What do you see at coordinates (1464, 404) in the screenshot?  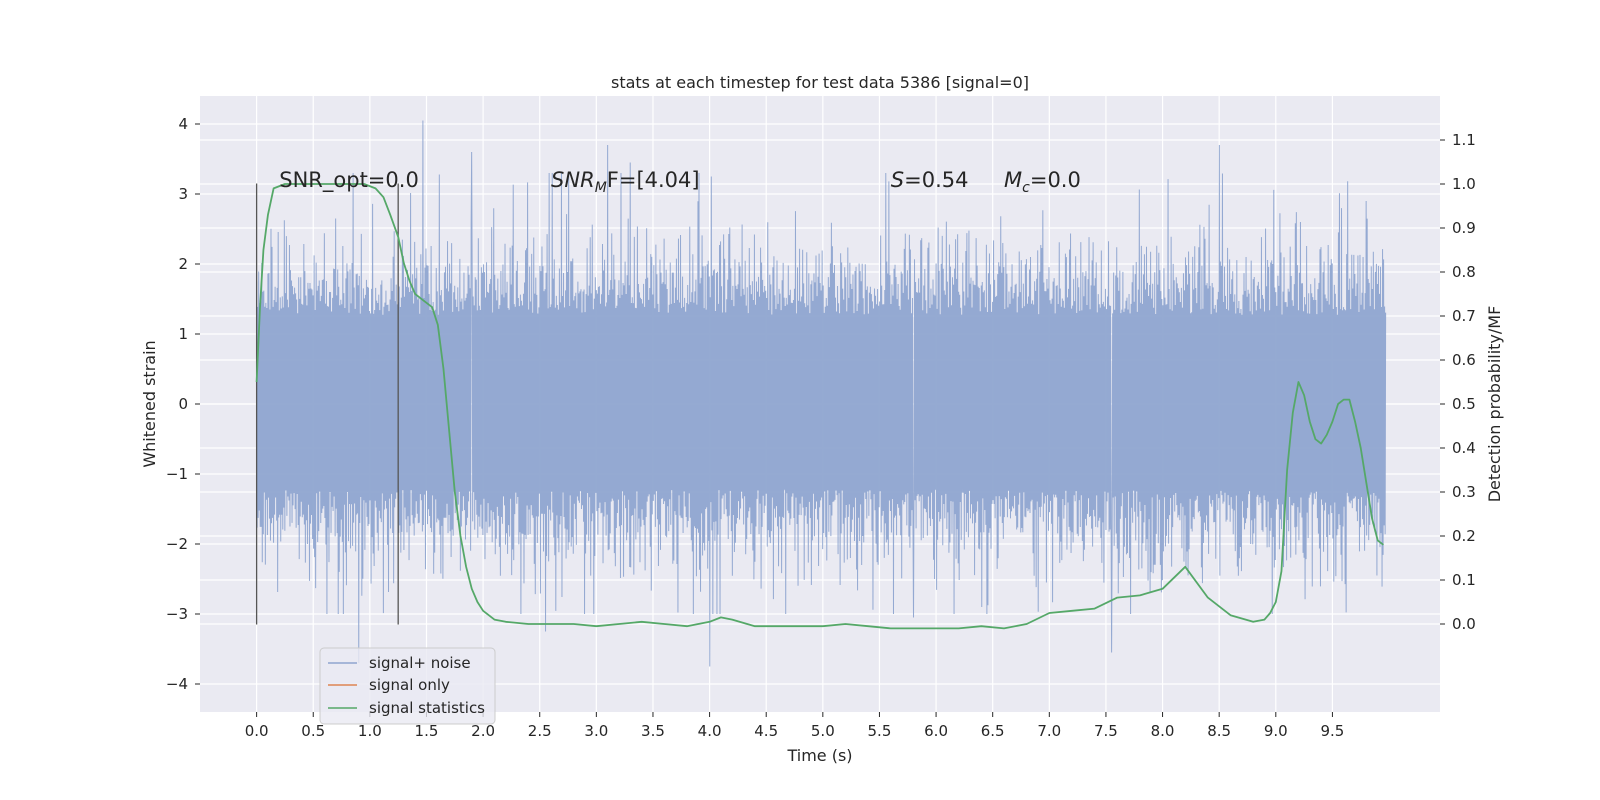 I see `y-right-tick-label: 0.5` at bounding box center [1464, 404].